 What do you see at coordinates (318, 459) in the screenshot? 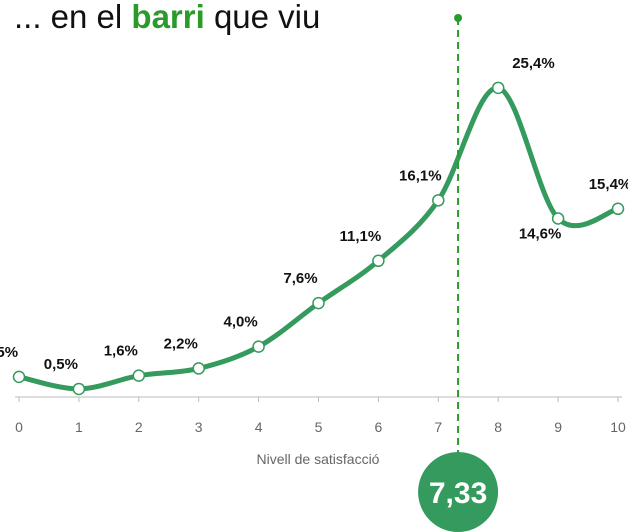
I see `x-axis-label: Nivell de satisfacció` at bounding box center [318, 459].